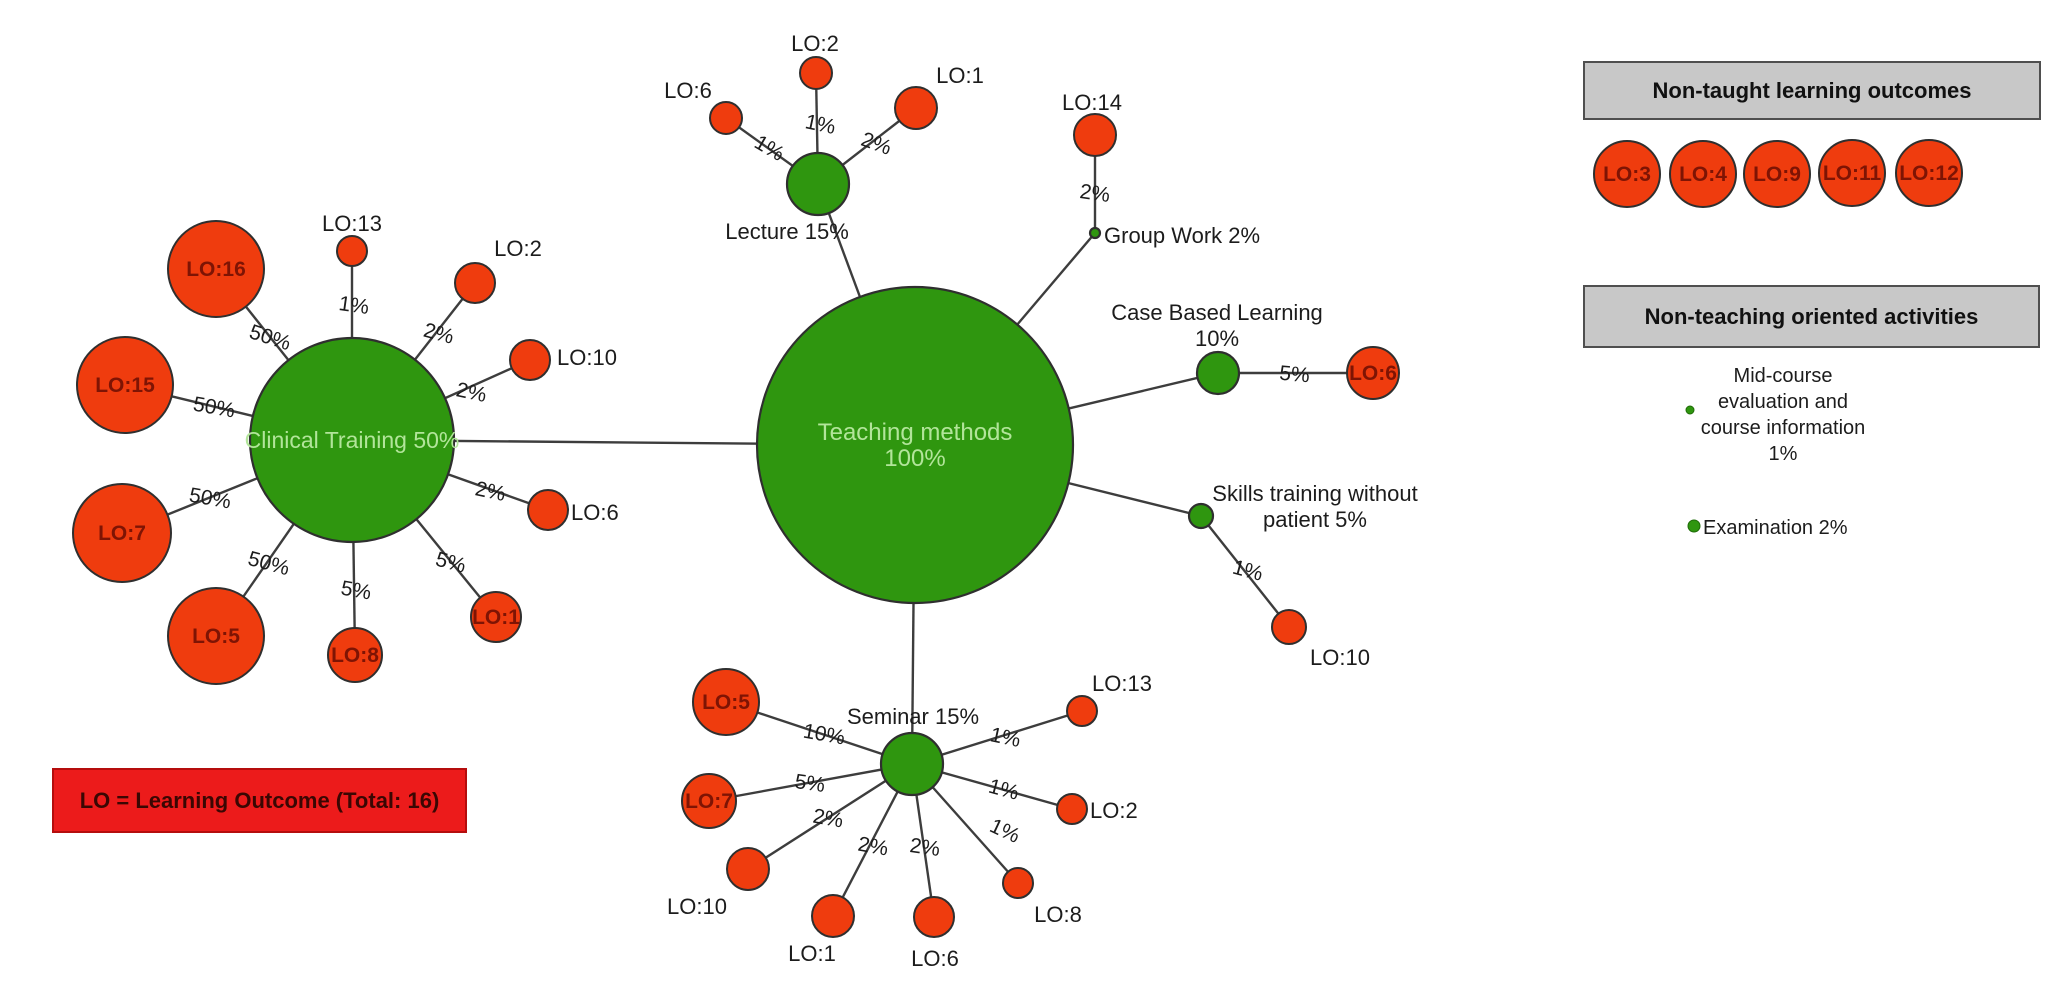 The width and height of the screenshot is (2059, 1001). I want to click on outcome-node-n4, so click(1703, 174).